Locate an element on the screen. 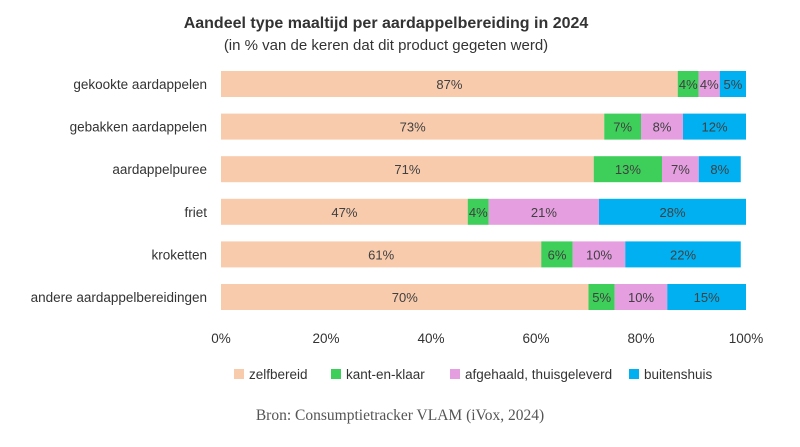 This screenshot has height=447, width=800. category-label: gebakken aardappelen is located at coordinates (138, 127).